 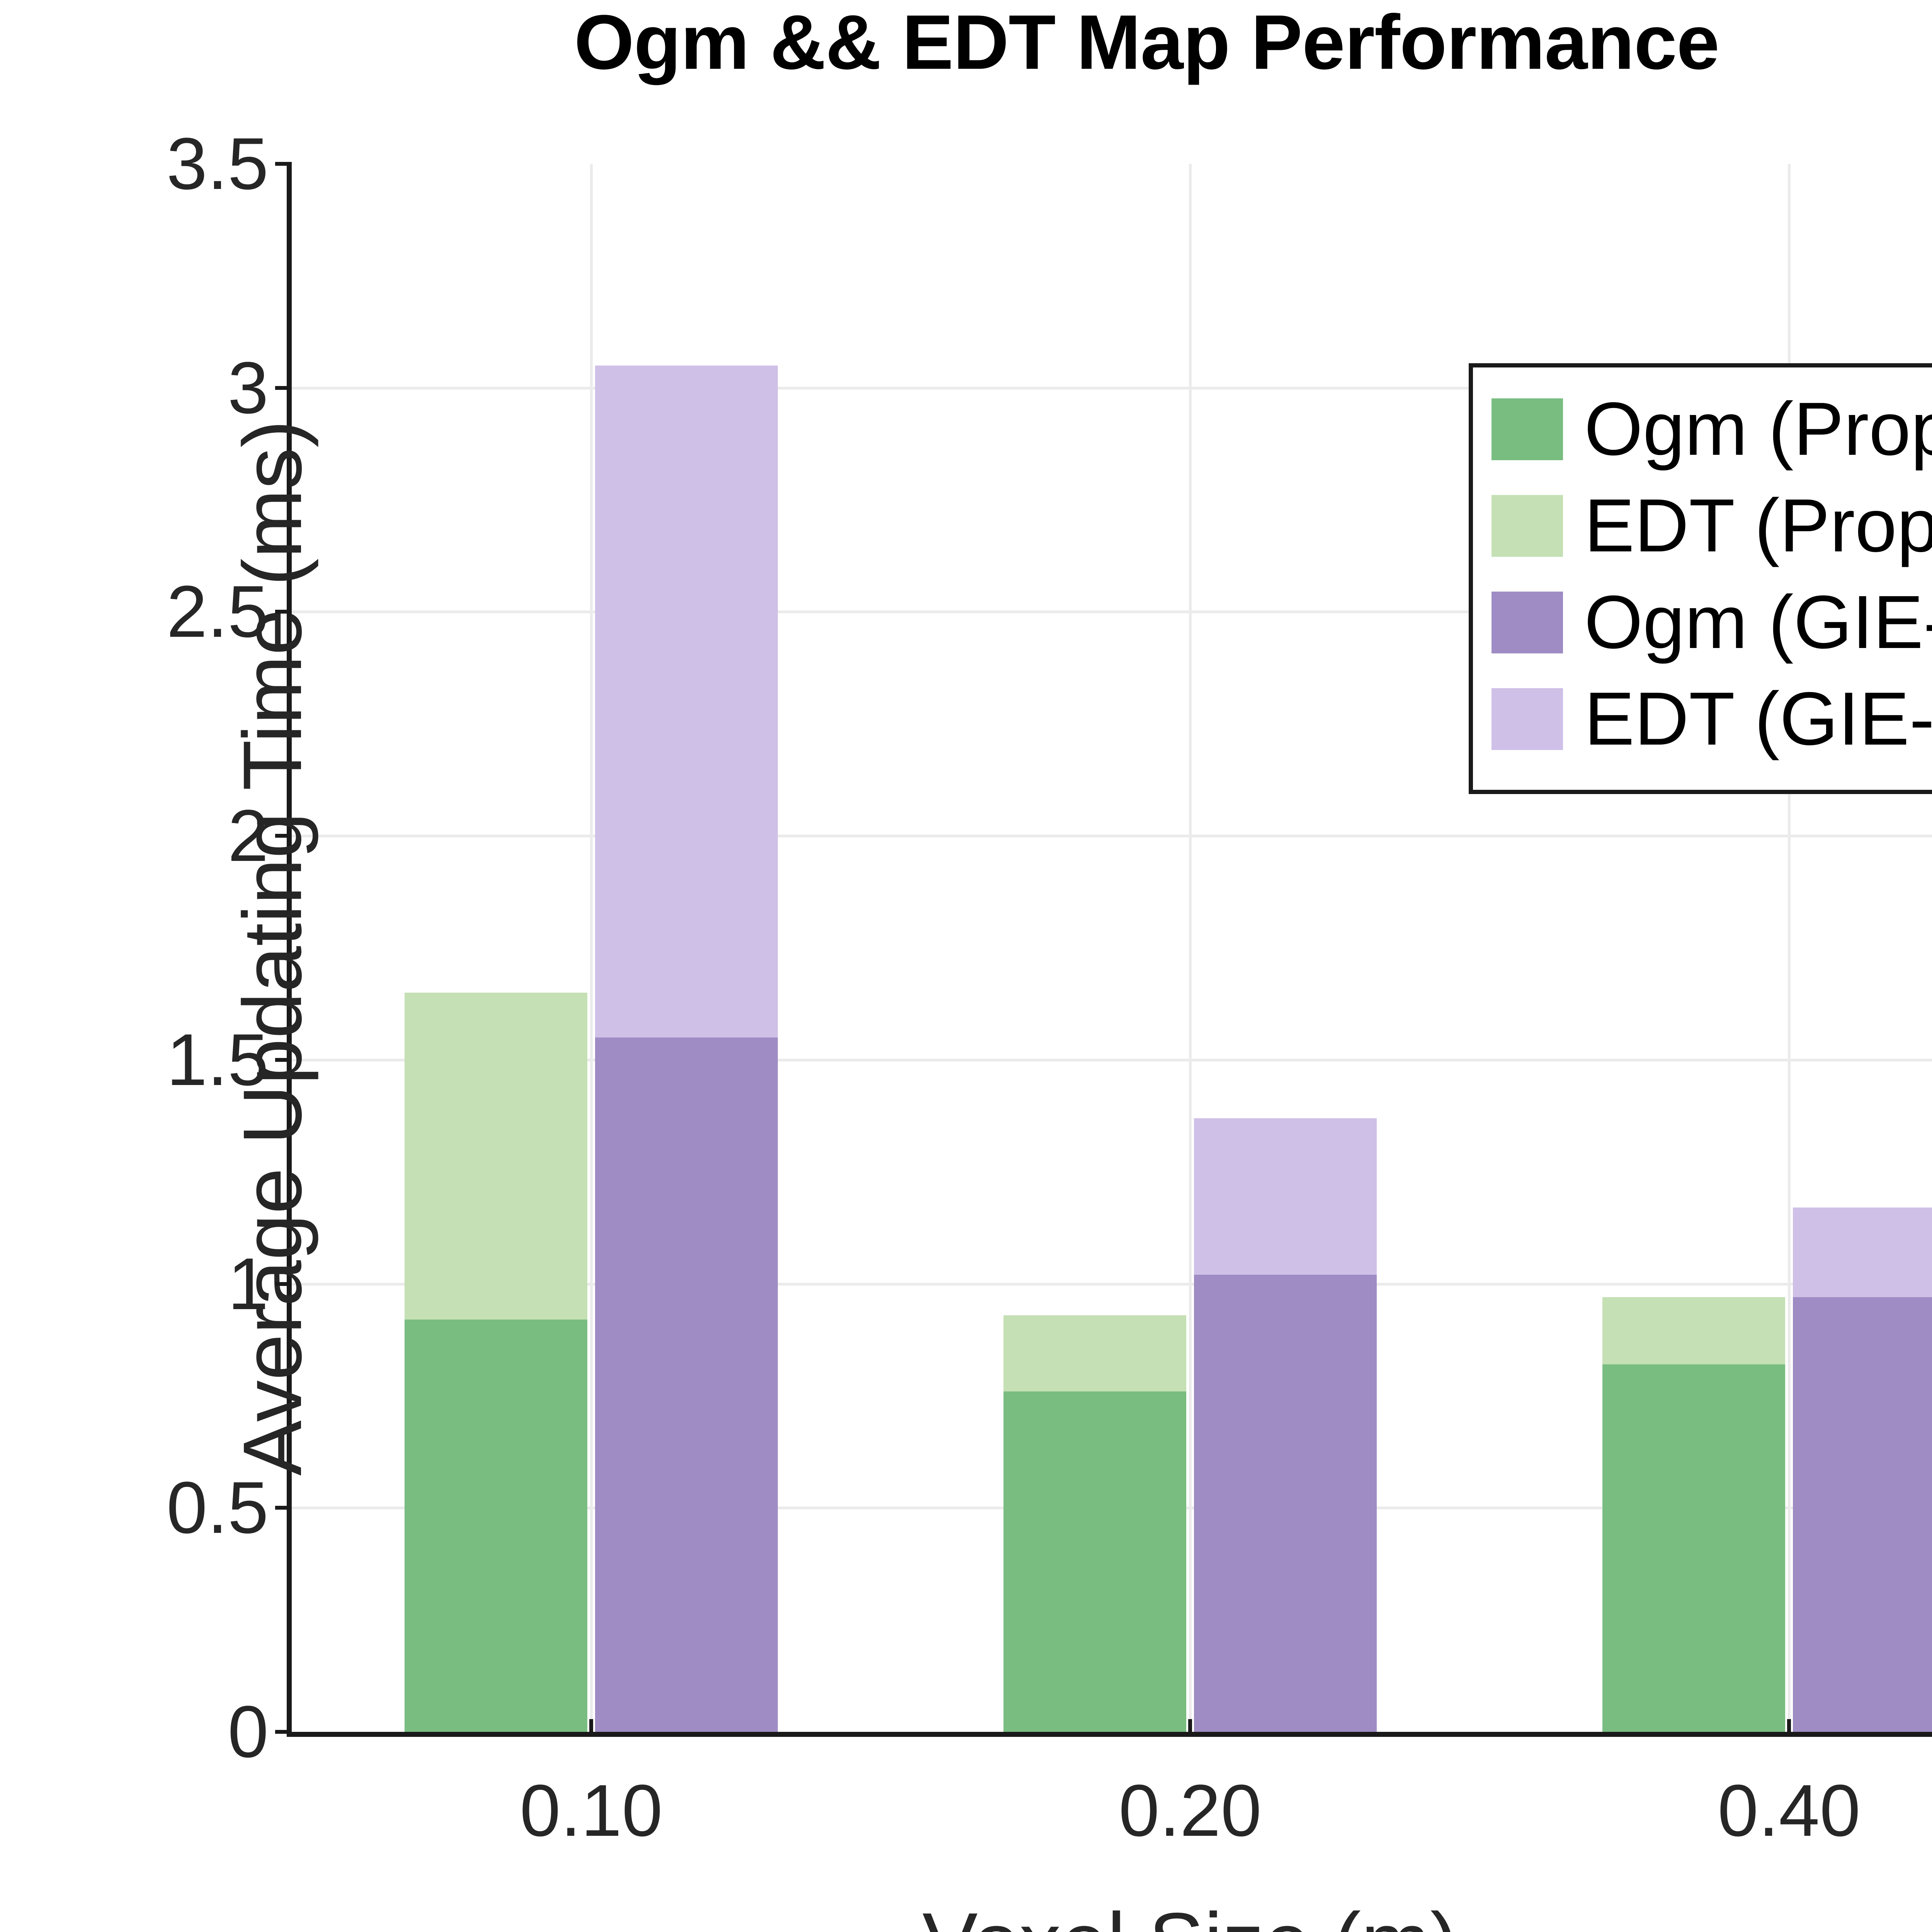 What do you see at coordinates (218, 612) in the screenshot?
I see `y-axis-tick-label: 2.5` at bounding box center [218, 612].